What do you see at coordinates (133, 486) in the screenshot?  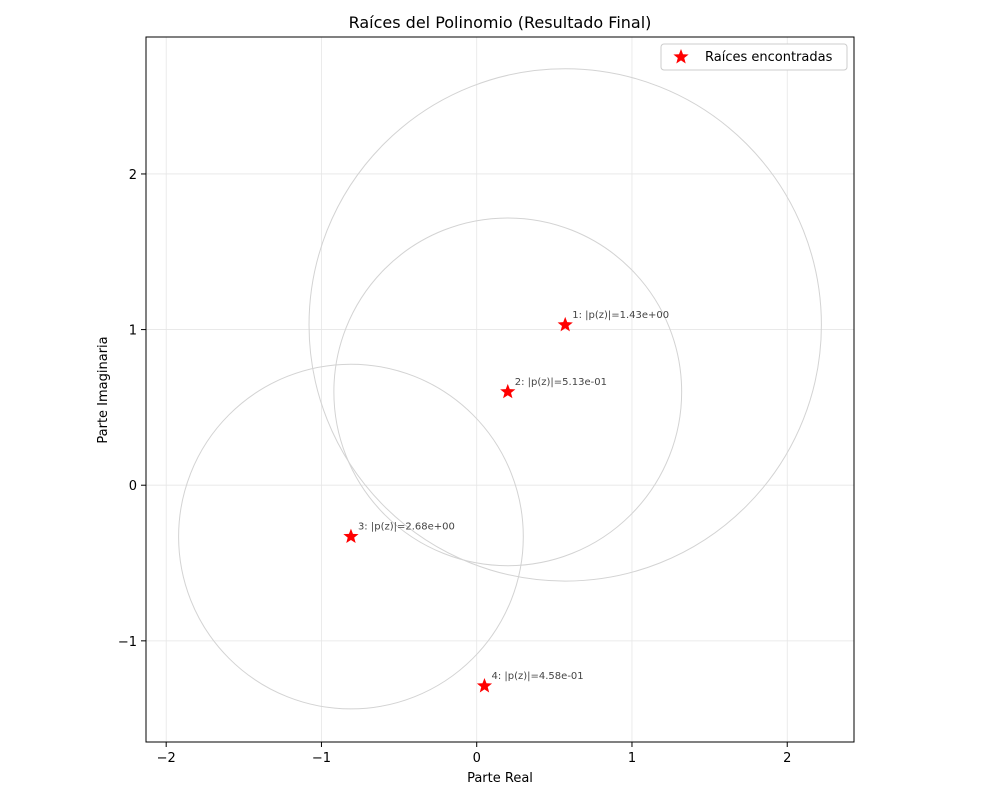 I see `y-tick-label: 0` at bounding box center [133, 486].